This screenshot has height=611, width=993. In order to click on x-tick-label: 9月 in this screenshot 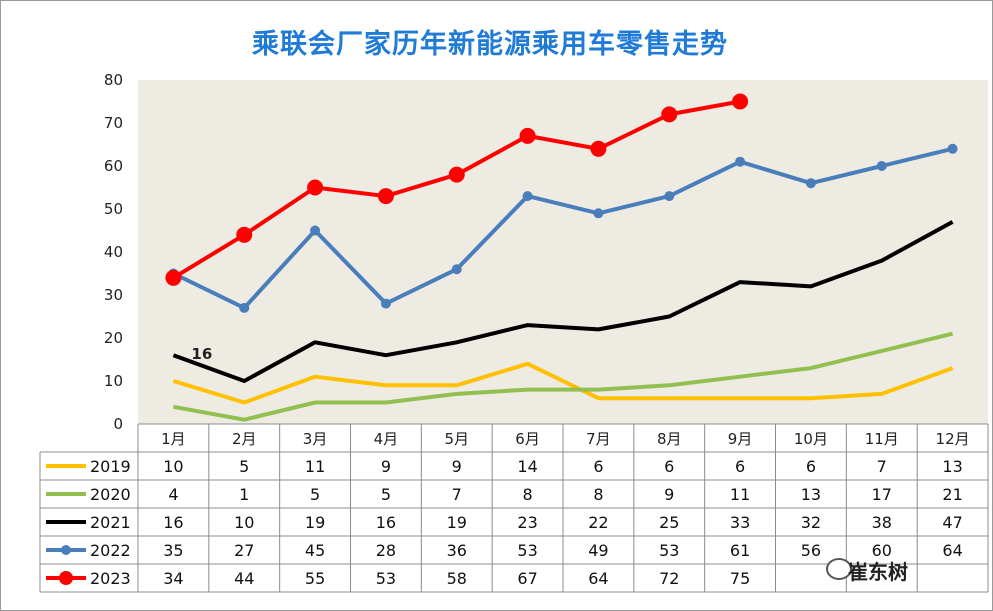, I will do `click(740, 439)`.